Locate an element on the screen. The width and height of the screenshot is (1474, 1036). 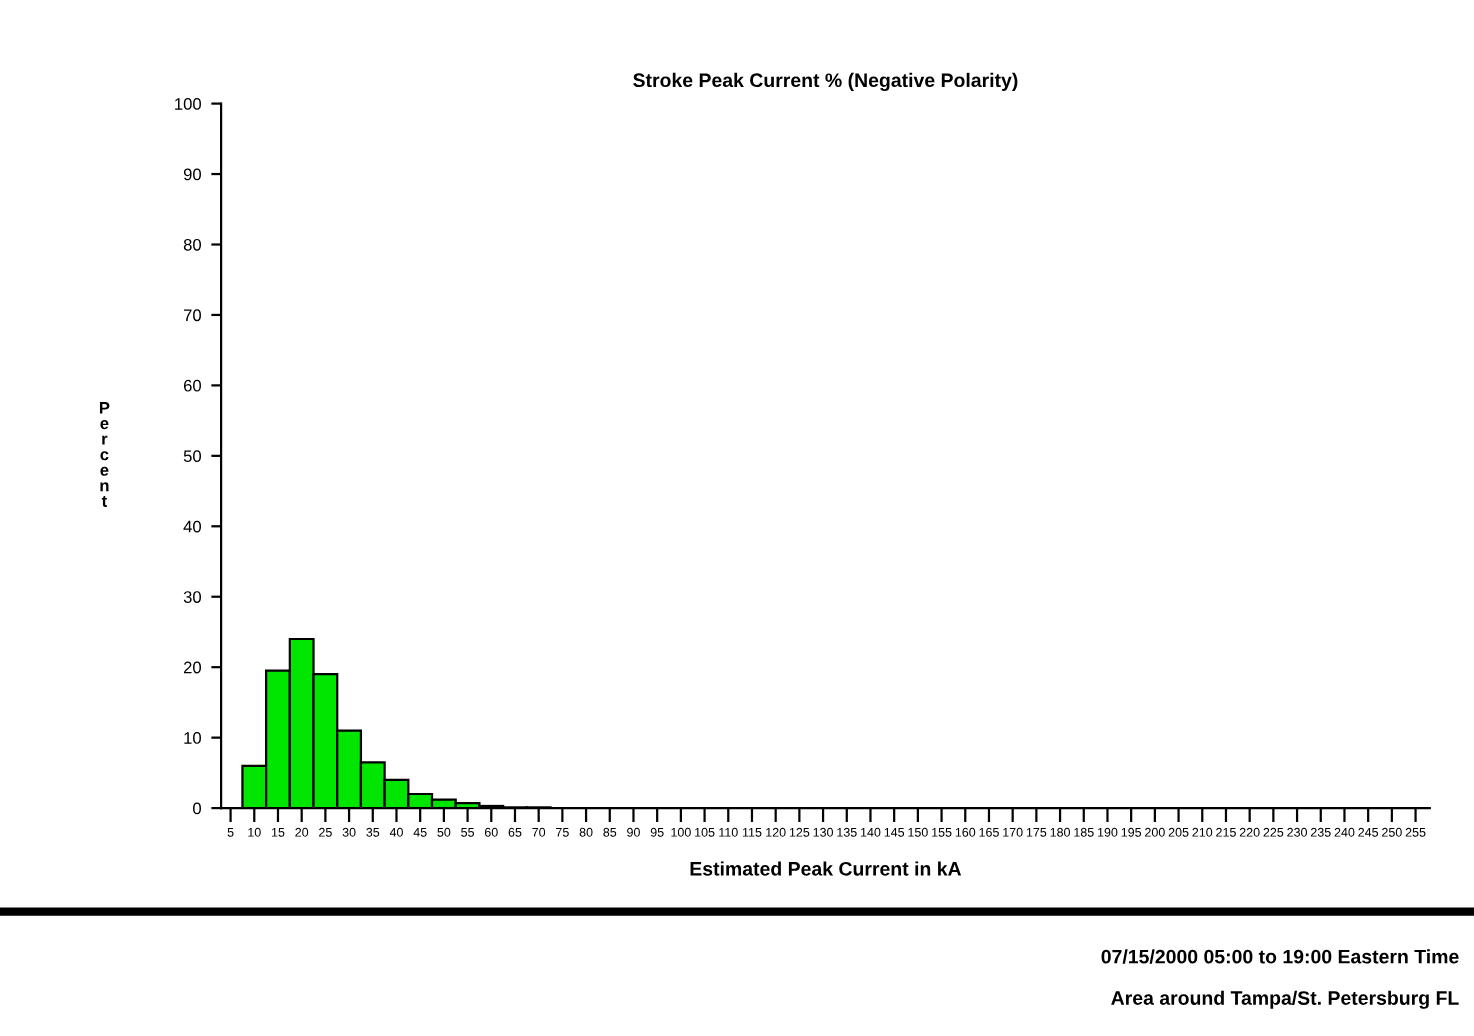
chart-title: Stroke Peak Current % (Negative Polarity) is located at coordinates (825, 82).